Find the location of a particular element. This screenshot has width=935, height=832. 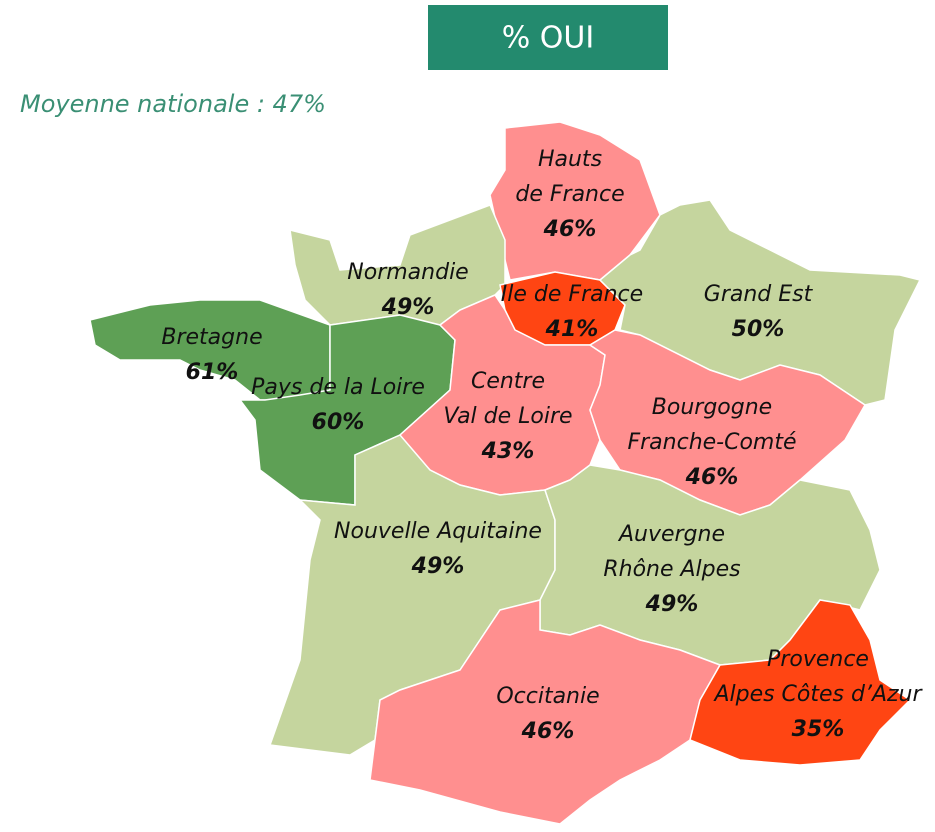

subtitle: Moyenne nationale : 47% is located at coordinates (173, 104).